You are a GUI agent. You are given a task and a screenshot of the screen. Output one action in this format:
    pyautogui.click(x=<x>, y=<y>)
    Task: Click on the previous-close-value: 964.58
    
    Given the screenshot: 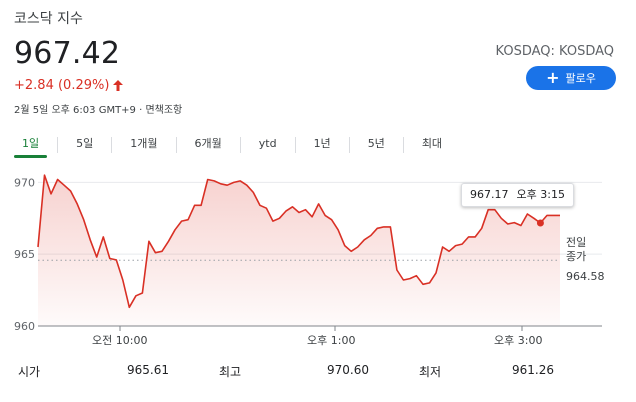 What is the action you would take?
    pyautogui.click(x=585, y=276)
    